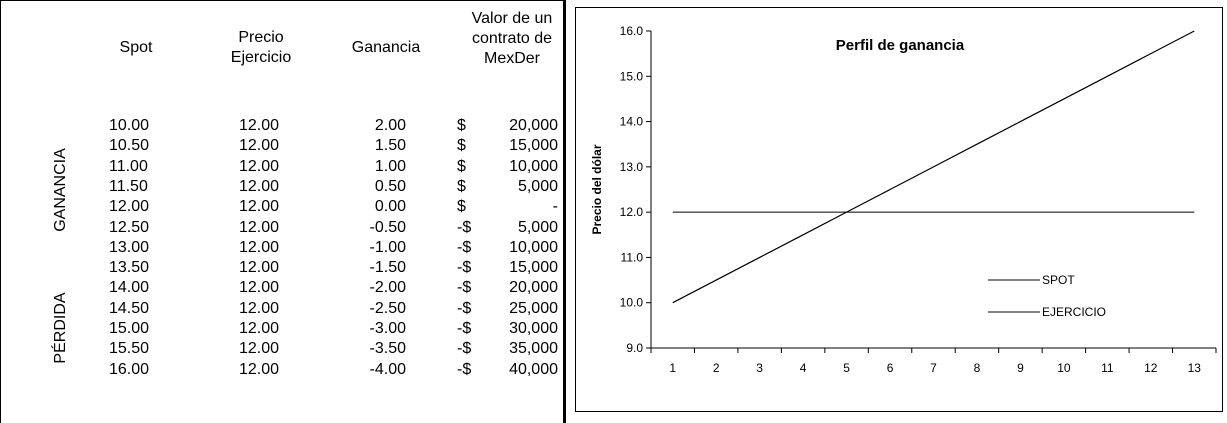  Describe the element at coordinates (1020, 368) in the screenshot. I see `x-tick-label: 9` at that location.